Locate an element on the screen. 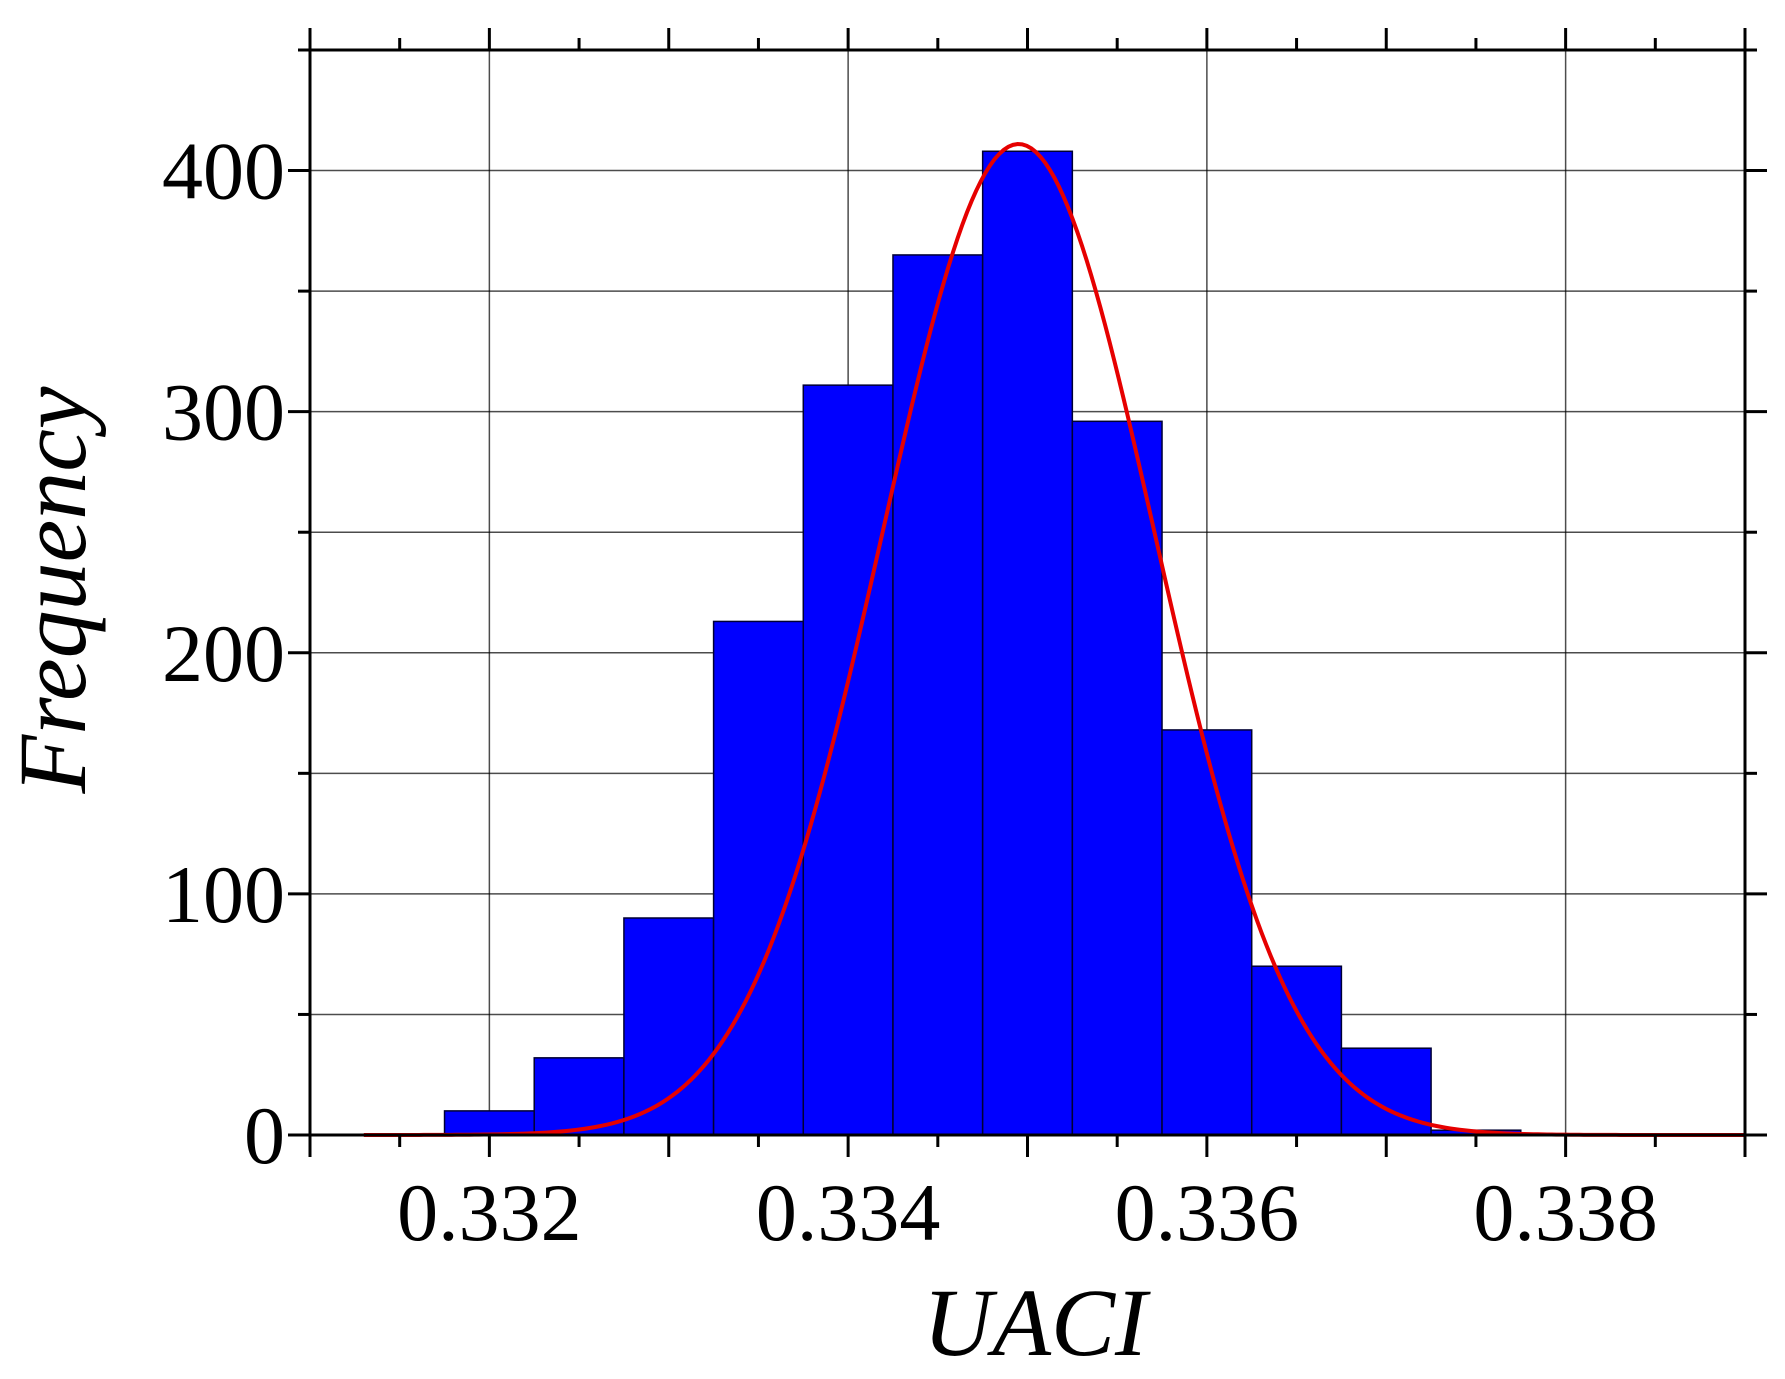 This screenshot has width=1785, height=1379. x-tick-label: 0.332 is located at coordinates (489, 1212).